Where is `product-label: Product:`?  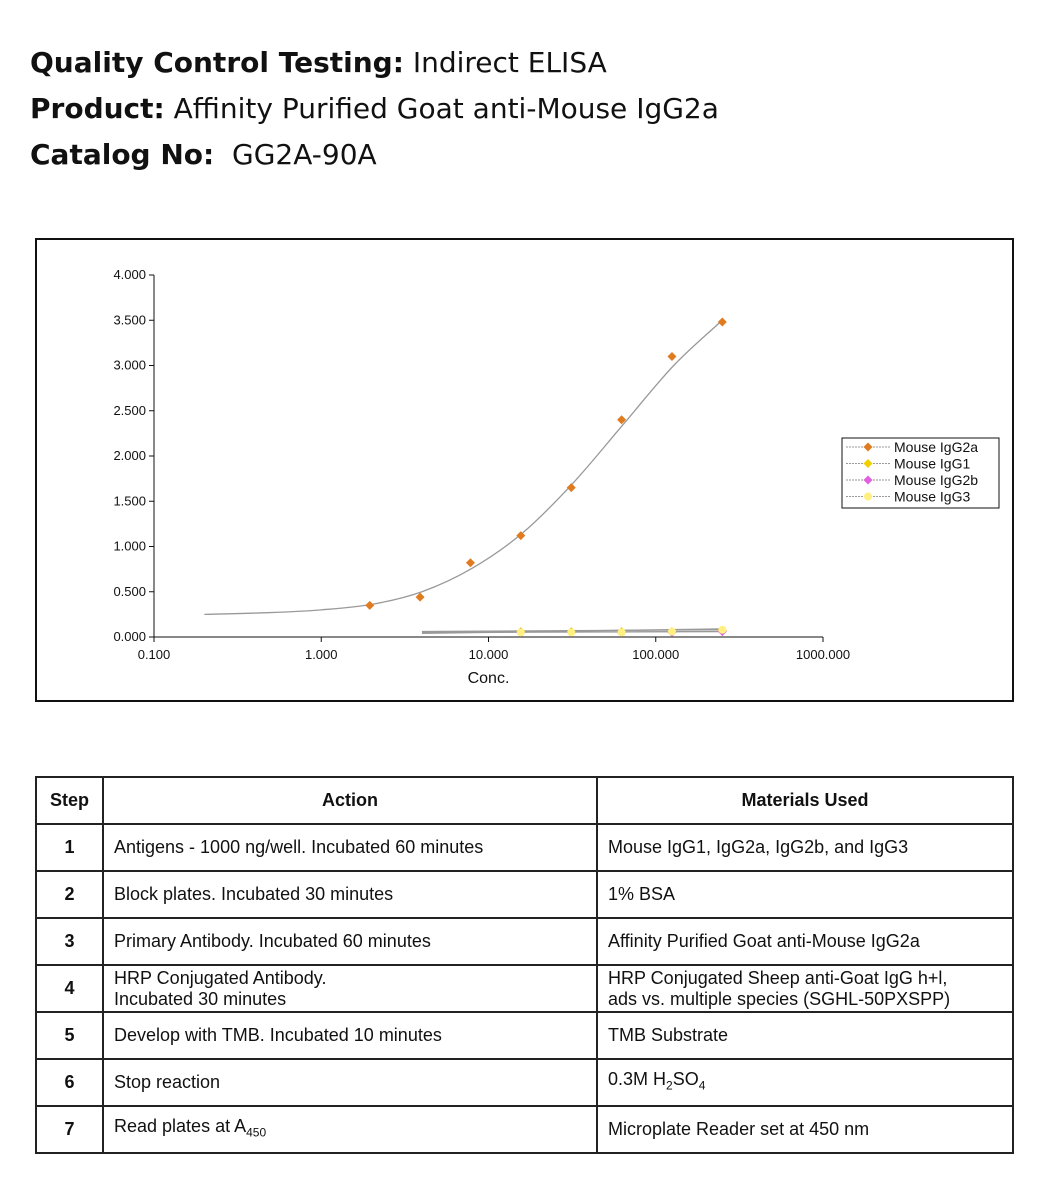
product-label: Product: is located at coordinates (97, 108).